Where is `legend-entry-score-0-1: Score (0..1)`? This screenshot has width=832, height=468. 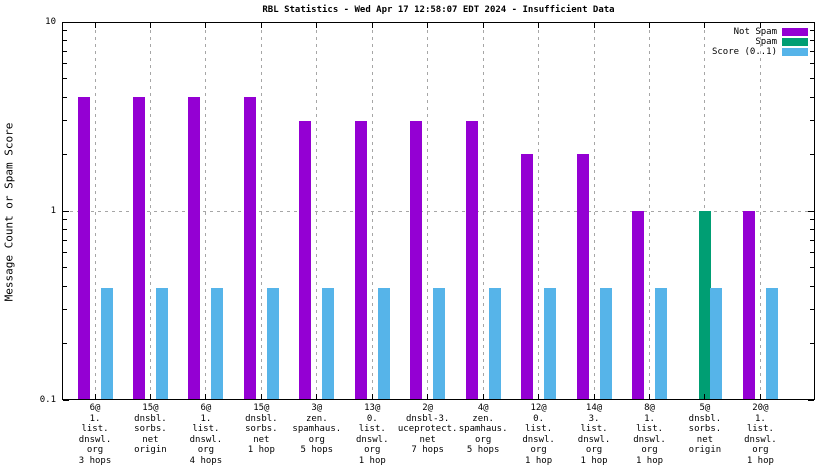 legend-entry-score-0-1: Score (0..1) is located at coordinates (760, 52).